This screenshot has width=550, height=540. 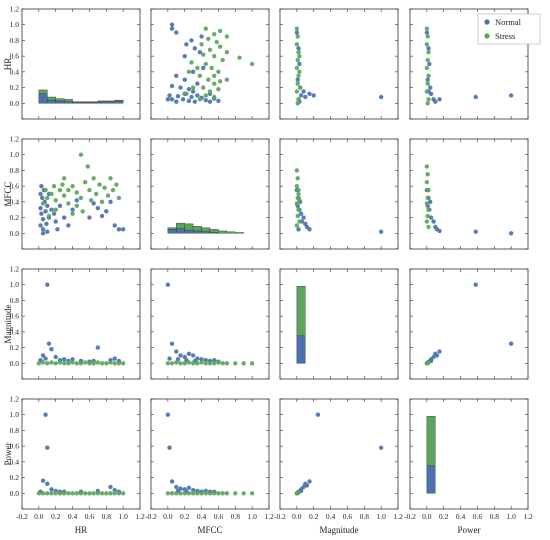 I want to click on x-tick-label: -0.2, so click(x=22, y=516).